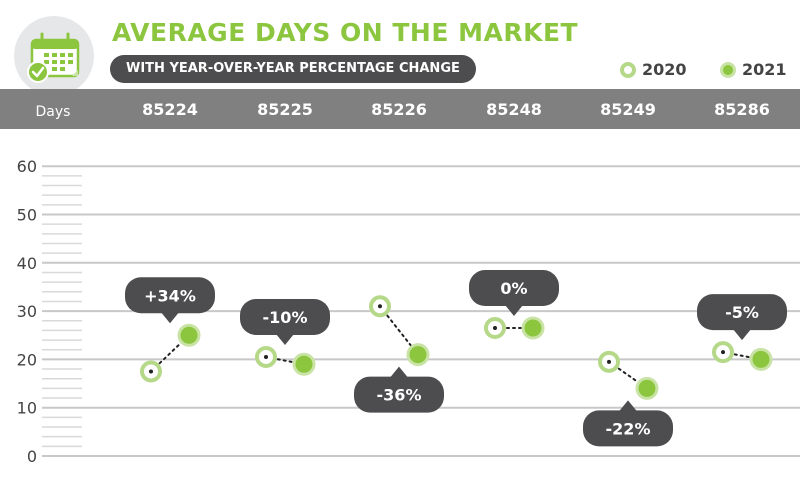  I want to click on change-label: -22%, so click(628, 428).